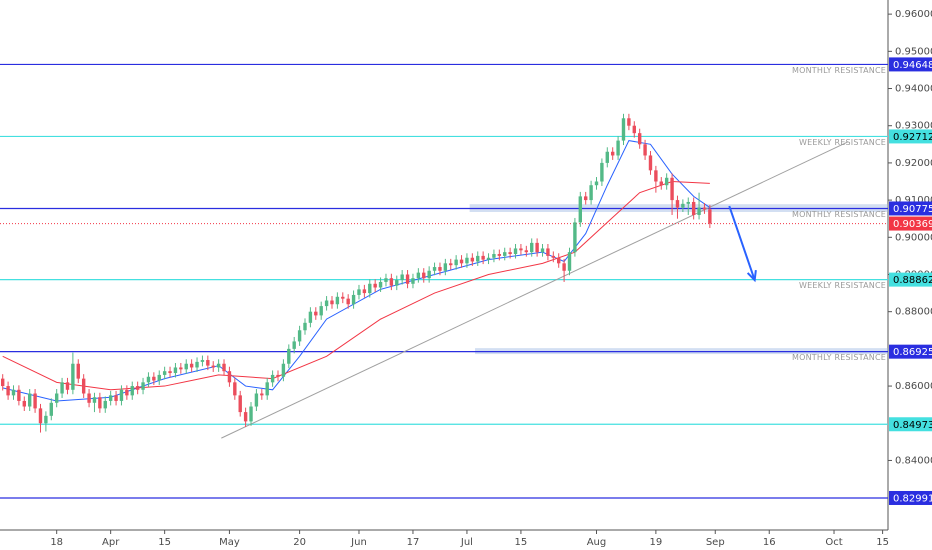 The image size is (932, 550). What do you see at coordinates (842, 142) in the screenshot?
I see `level-note: WEEKLY RESISTANCE` at bounding box center [842, 142].